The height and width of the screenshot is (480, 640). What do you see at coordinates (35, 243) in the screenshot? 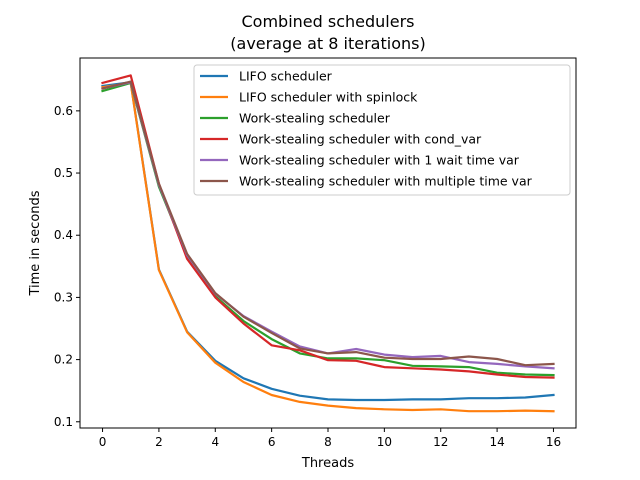
I see `y-axis-label: Time in seconds` at bounding box center [35, 243].